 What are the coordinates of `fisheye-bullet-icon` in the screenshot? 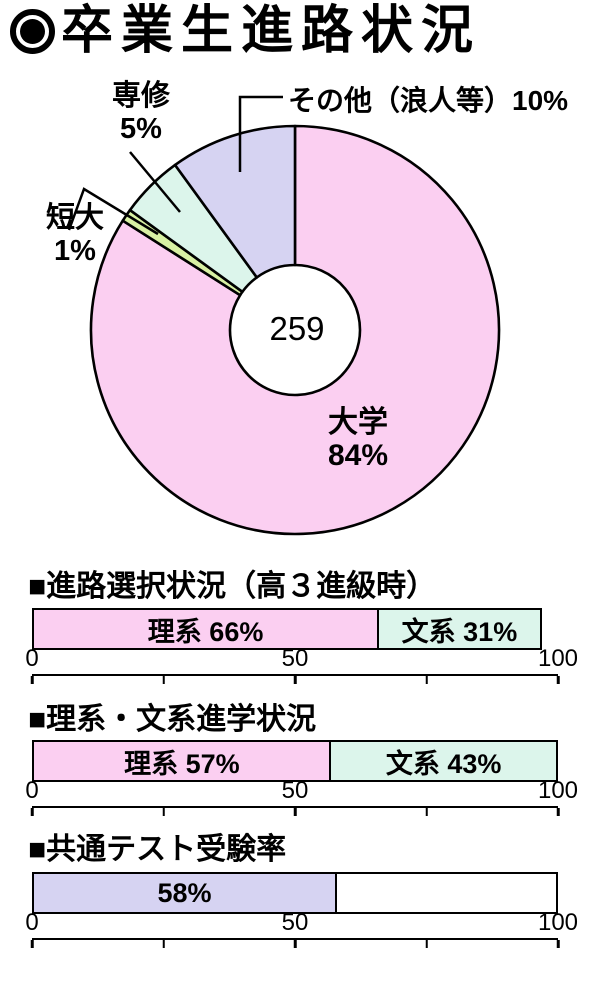 It's located at (32, 31).